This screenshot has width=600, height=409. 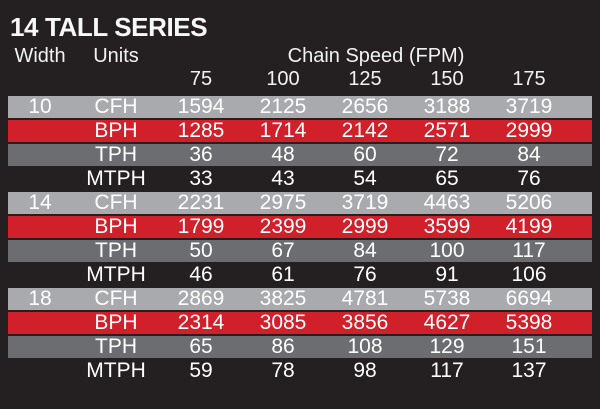 I want to click on table-row: 10 CFH 1594 2125 2656 3188 3719, so click(x=300, y=107).